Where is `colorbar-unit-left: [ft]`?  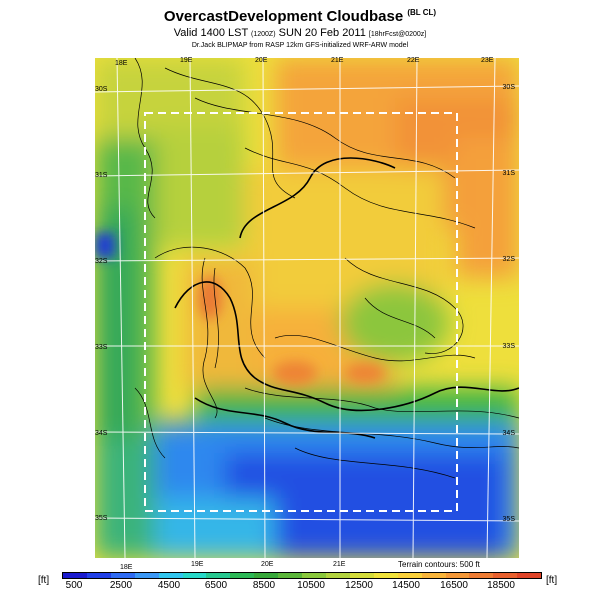
colorbar-unit-left: [ft] is located at coordinates (44, 580).